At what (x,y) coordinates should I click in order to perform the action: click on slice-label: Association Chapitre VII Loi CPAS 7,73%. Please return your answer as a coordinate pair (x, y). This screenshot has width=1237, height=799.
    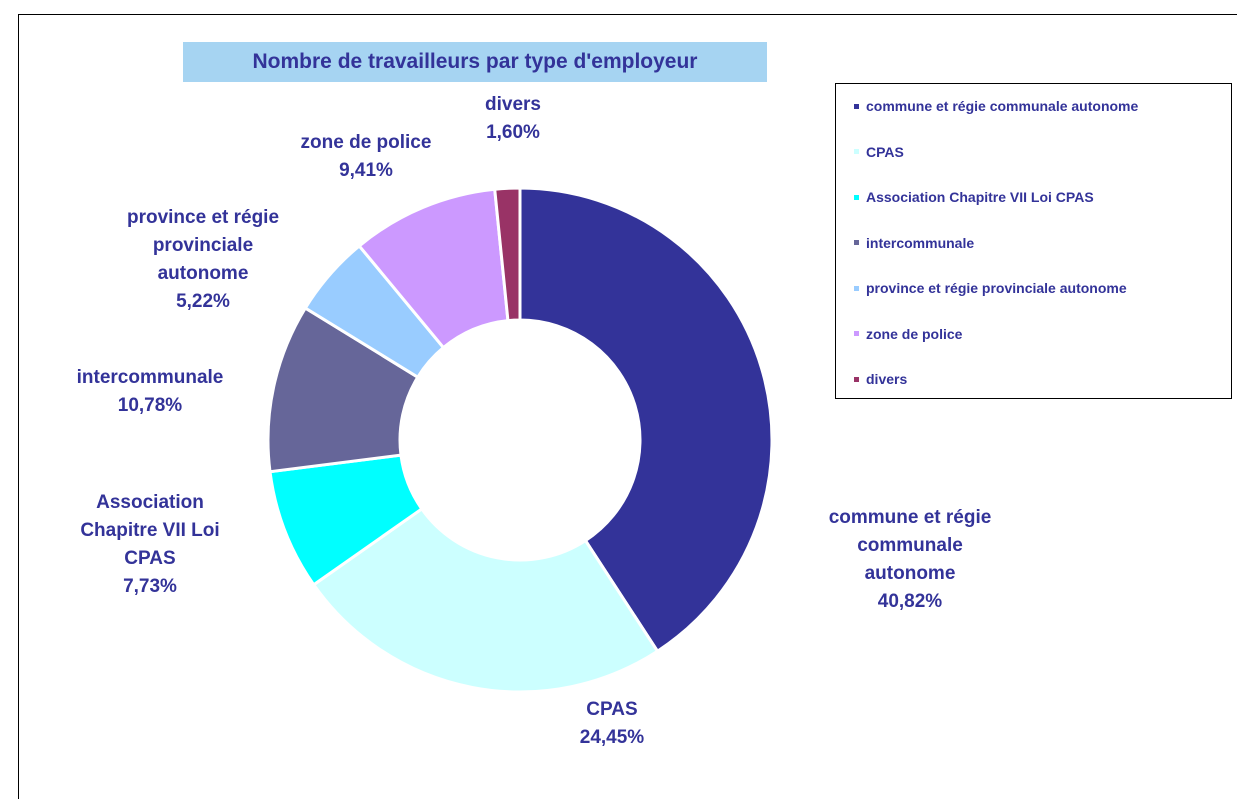
    Looking at the image, I should click on (150, 545).